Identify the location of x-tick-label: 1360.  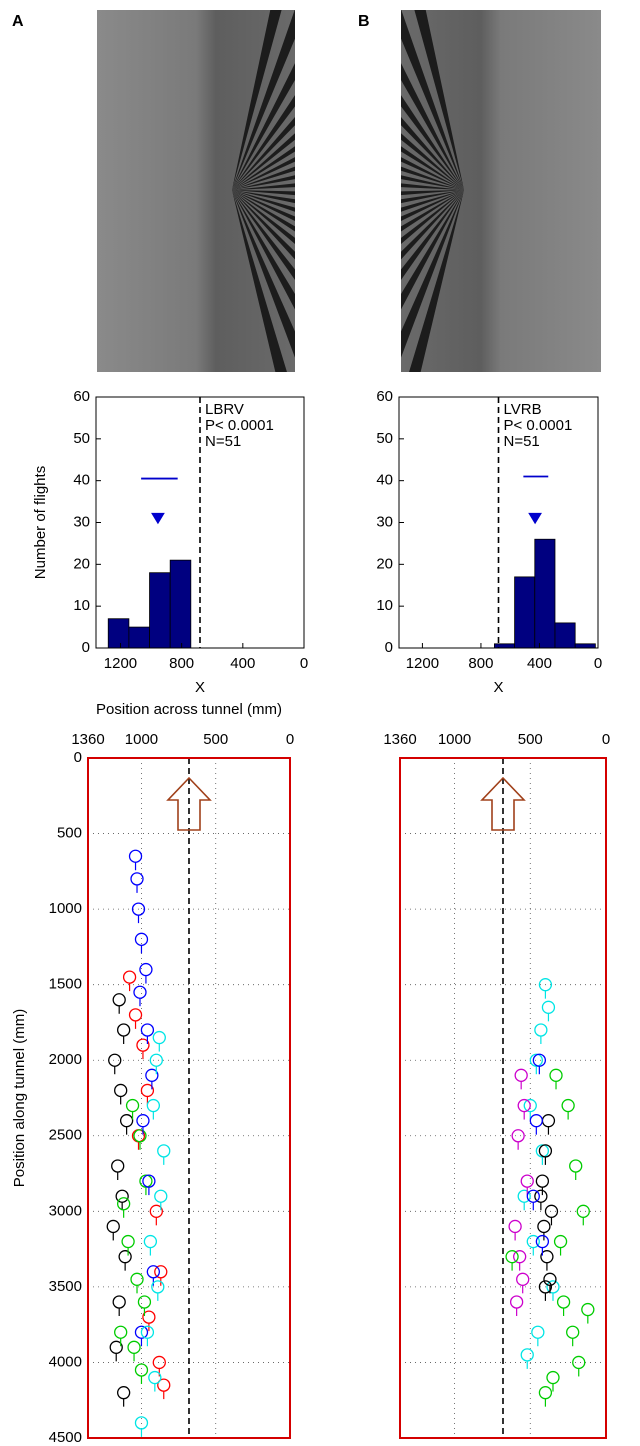
(87, 739).